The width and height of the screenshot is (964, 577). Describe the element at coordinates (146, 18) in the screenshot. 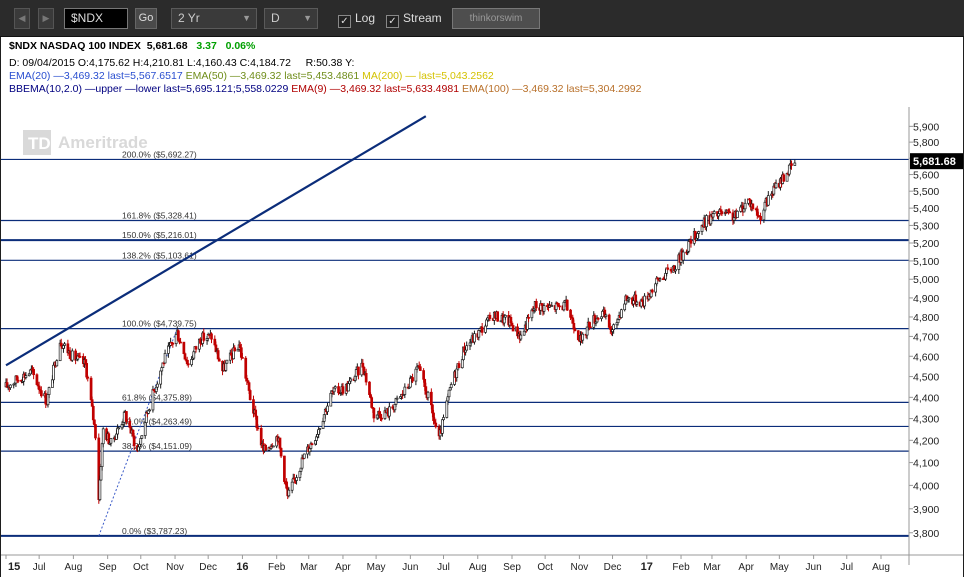

I see `go-button: Go` at that location.